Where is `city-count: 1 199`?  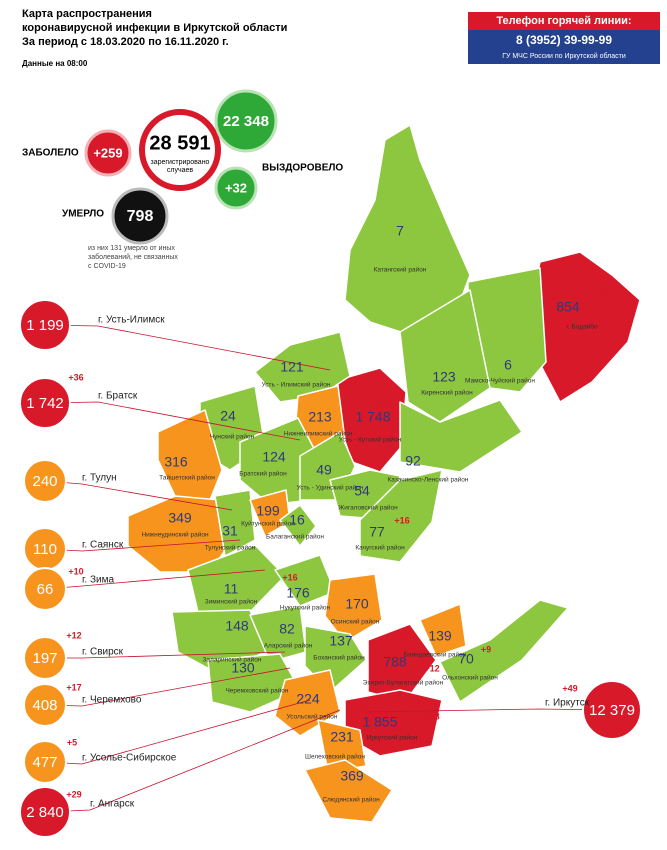
city-count: 1 199 is located at coordinates (45, 325).